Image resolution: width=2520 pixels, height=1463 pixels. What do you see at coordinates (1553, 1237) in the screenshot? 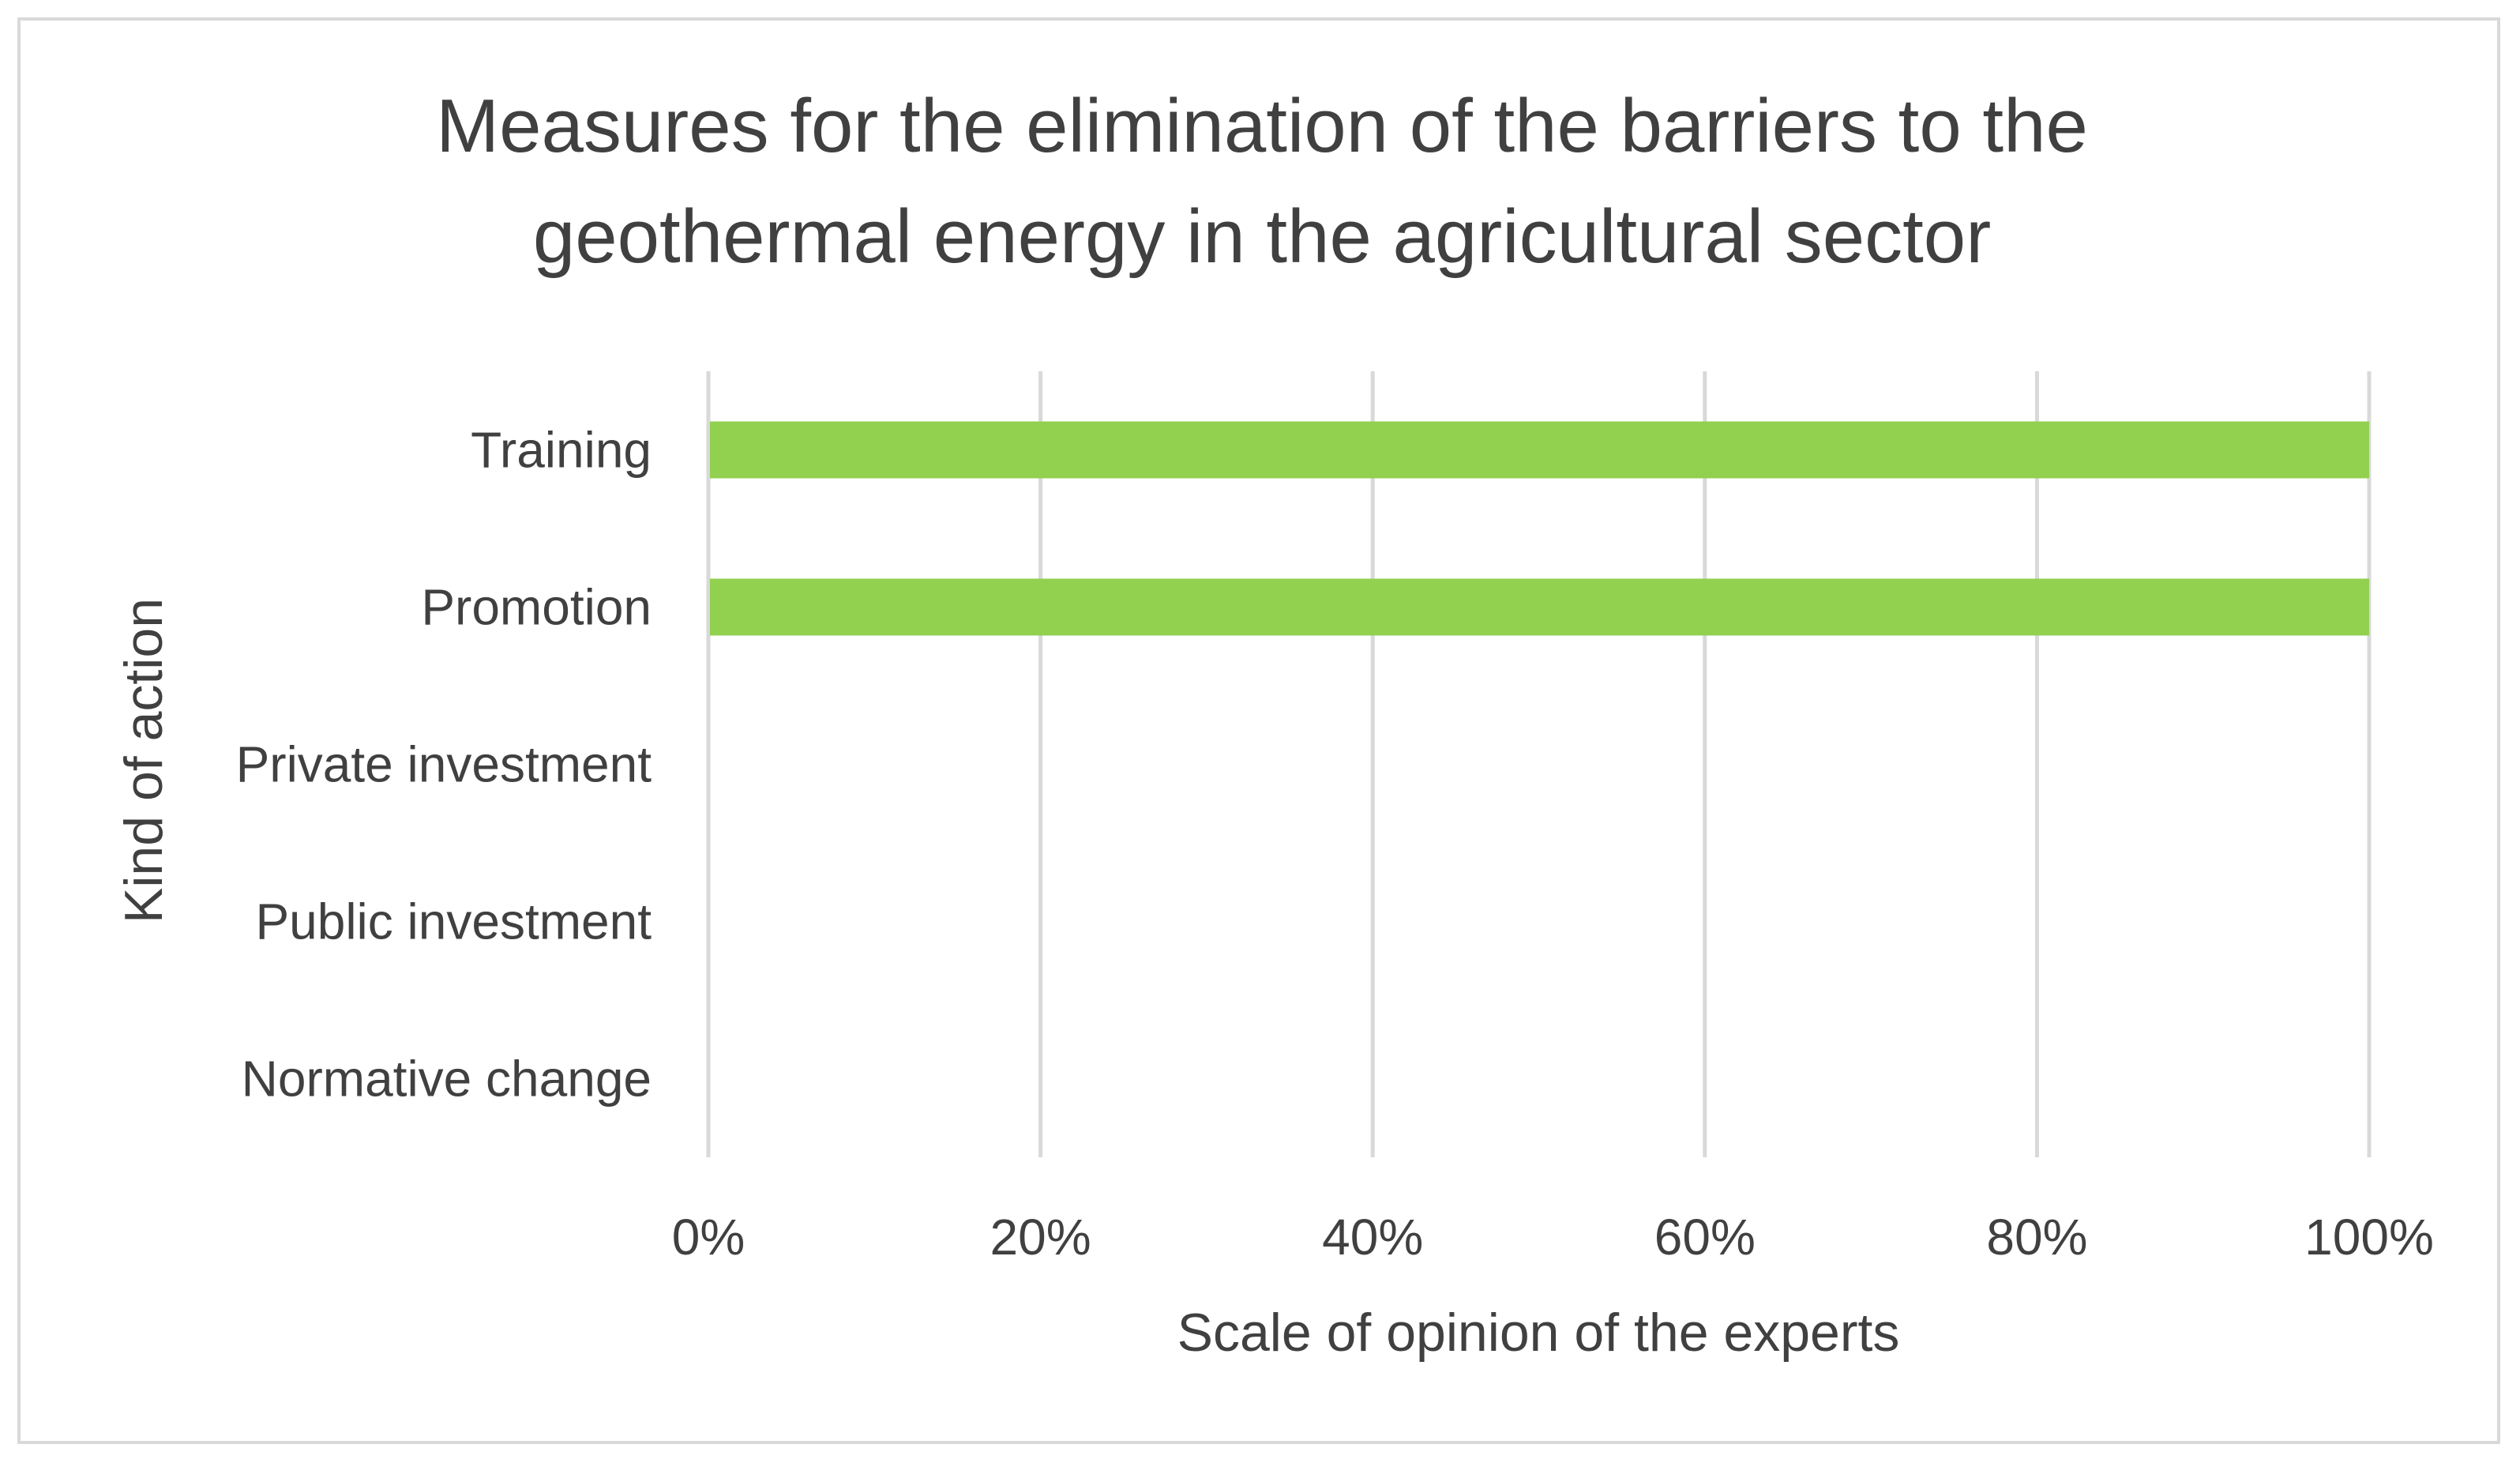
I see `x-axis-tick-labels: 0% 20% 40% 60% 80% 100%` at bounding box center [1553, 1237].